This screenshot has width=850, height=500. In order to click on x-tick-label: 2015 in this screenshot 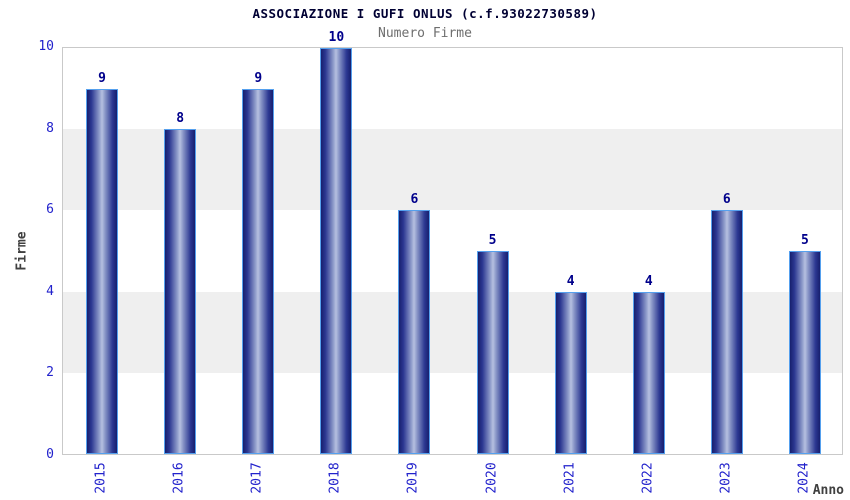, I will do `click(101, 478)`.